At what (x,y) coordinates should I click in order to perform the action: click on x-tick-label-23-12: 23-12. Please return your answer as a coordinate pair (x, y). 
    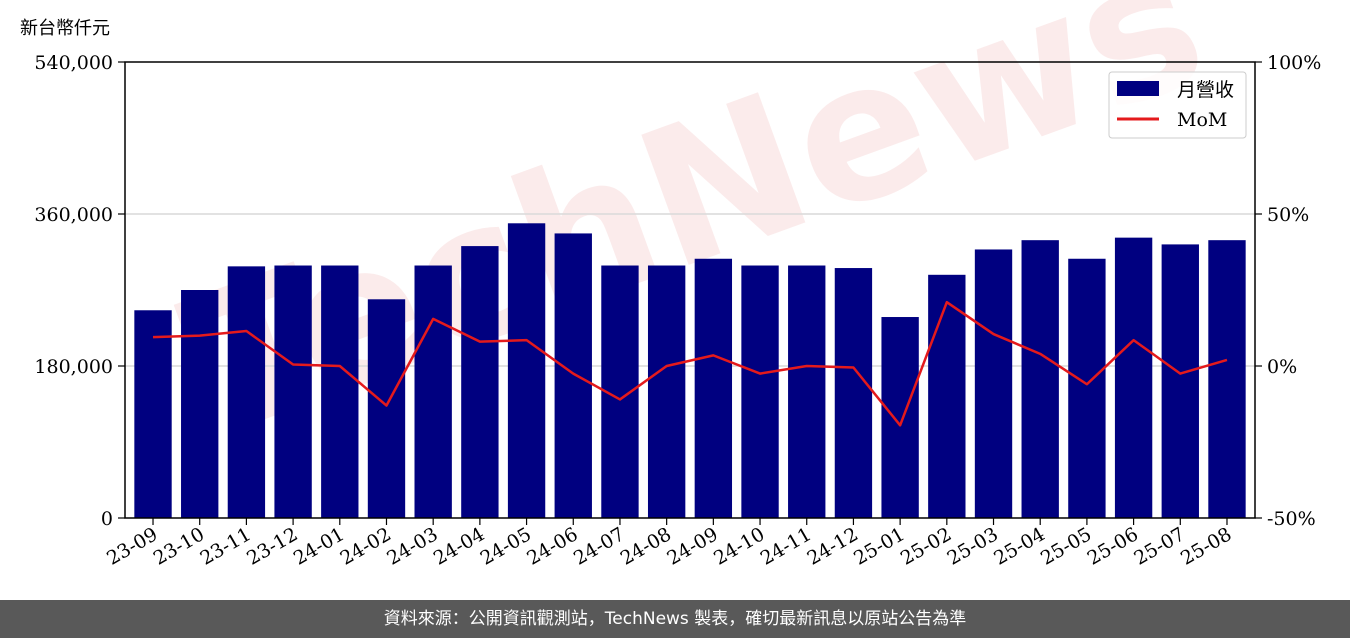
    Looking at the image, I should click on (272, 546).